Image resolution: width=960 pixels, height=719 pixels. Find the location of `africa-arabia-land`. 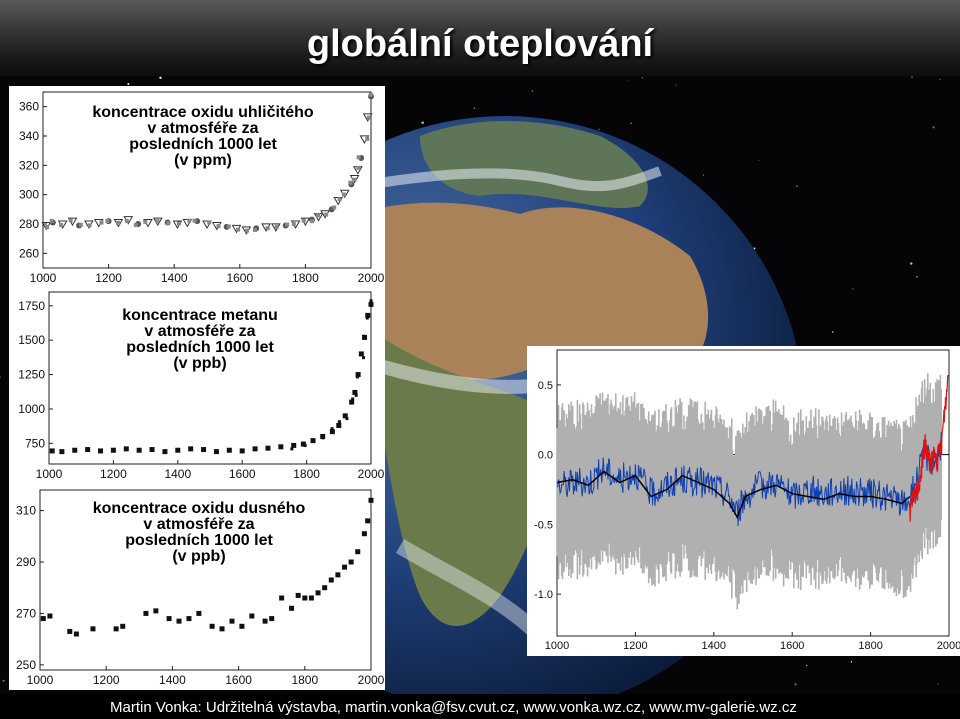

africa-arabia-land is located at coordinates (529, 292).